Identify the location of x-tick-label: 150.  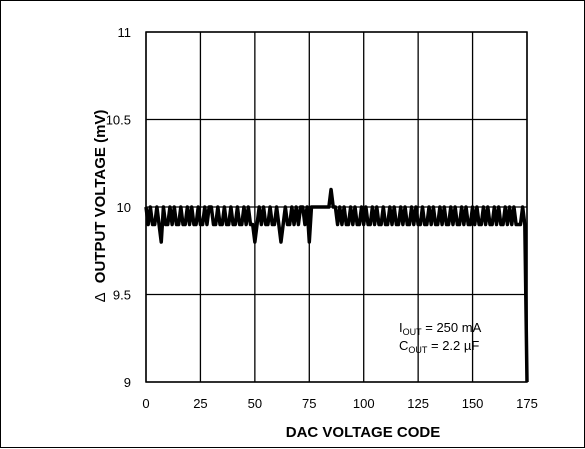
(473, 403).